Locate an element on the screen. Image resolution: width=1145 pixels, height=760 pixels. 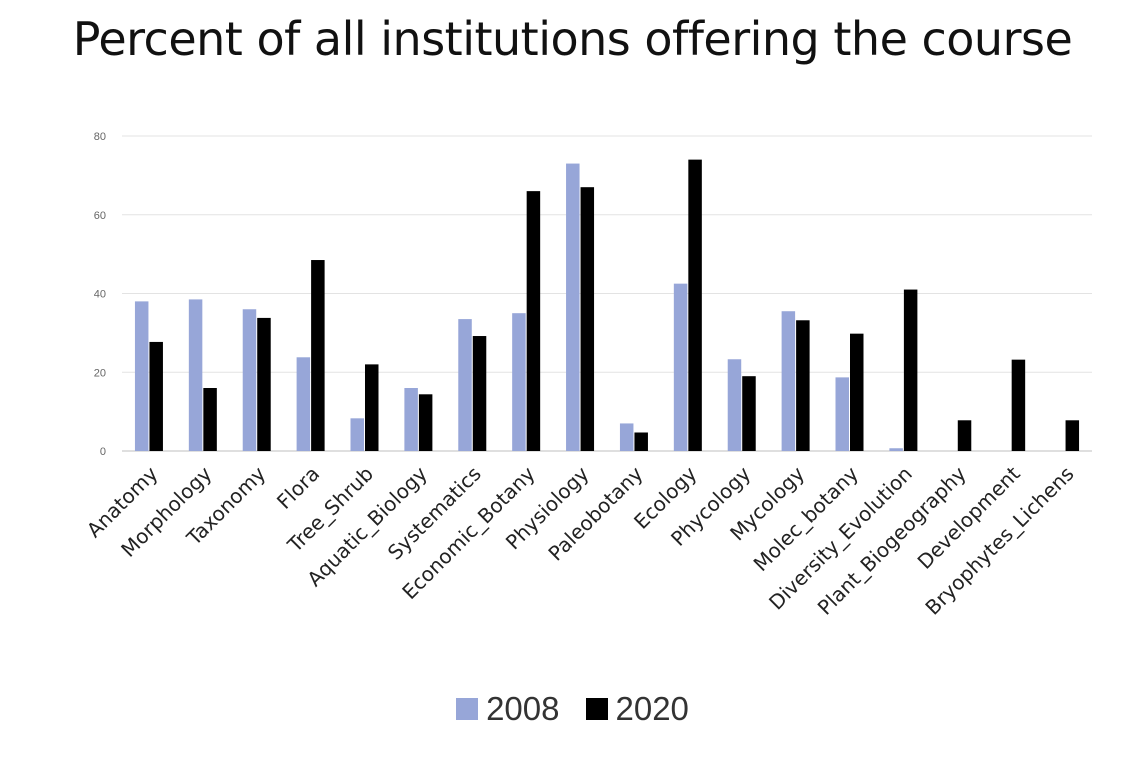
bar-2020-Phycology is located at coordinates (749, 413).